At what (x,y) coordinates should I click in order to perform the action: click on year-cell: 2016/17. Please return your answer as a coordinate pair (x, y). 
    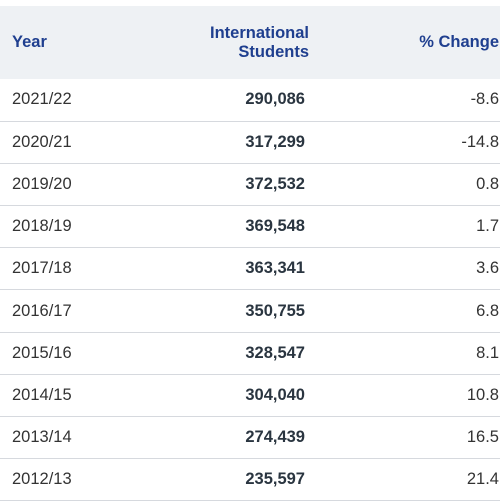
    Looking at the image, I should click on (62, 311).